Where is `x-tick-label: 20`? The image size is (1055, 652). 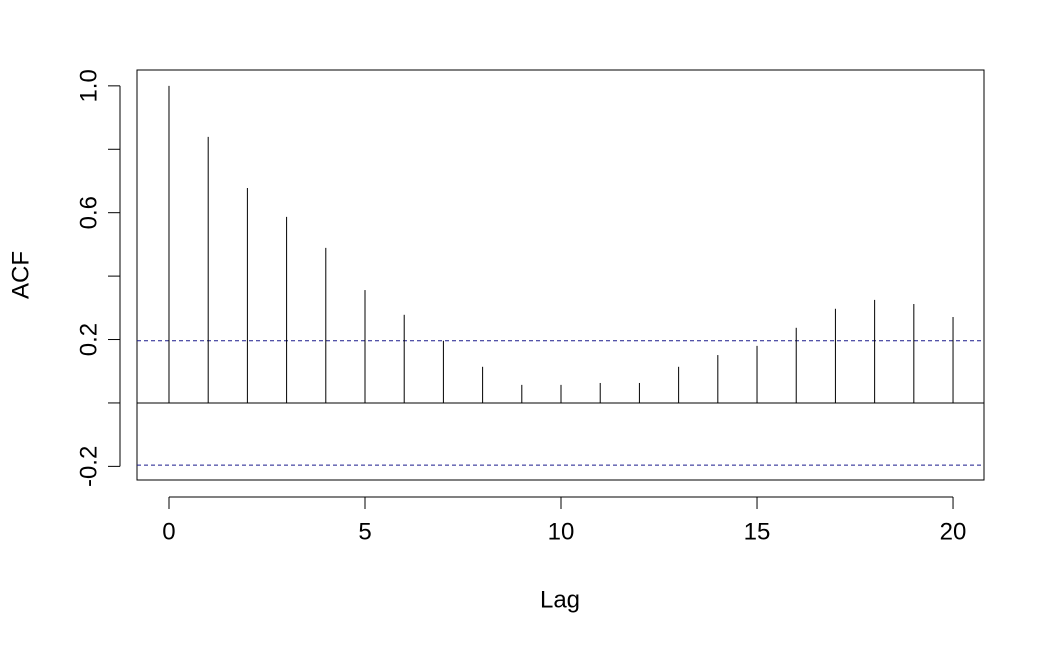 x-tick-label: 20 is located at coordinates (953, 531).